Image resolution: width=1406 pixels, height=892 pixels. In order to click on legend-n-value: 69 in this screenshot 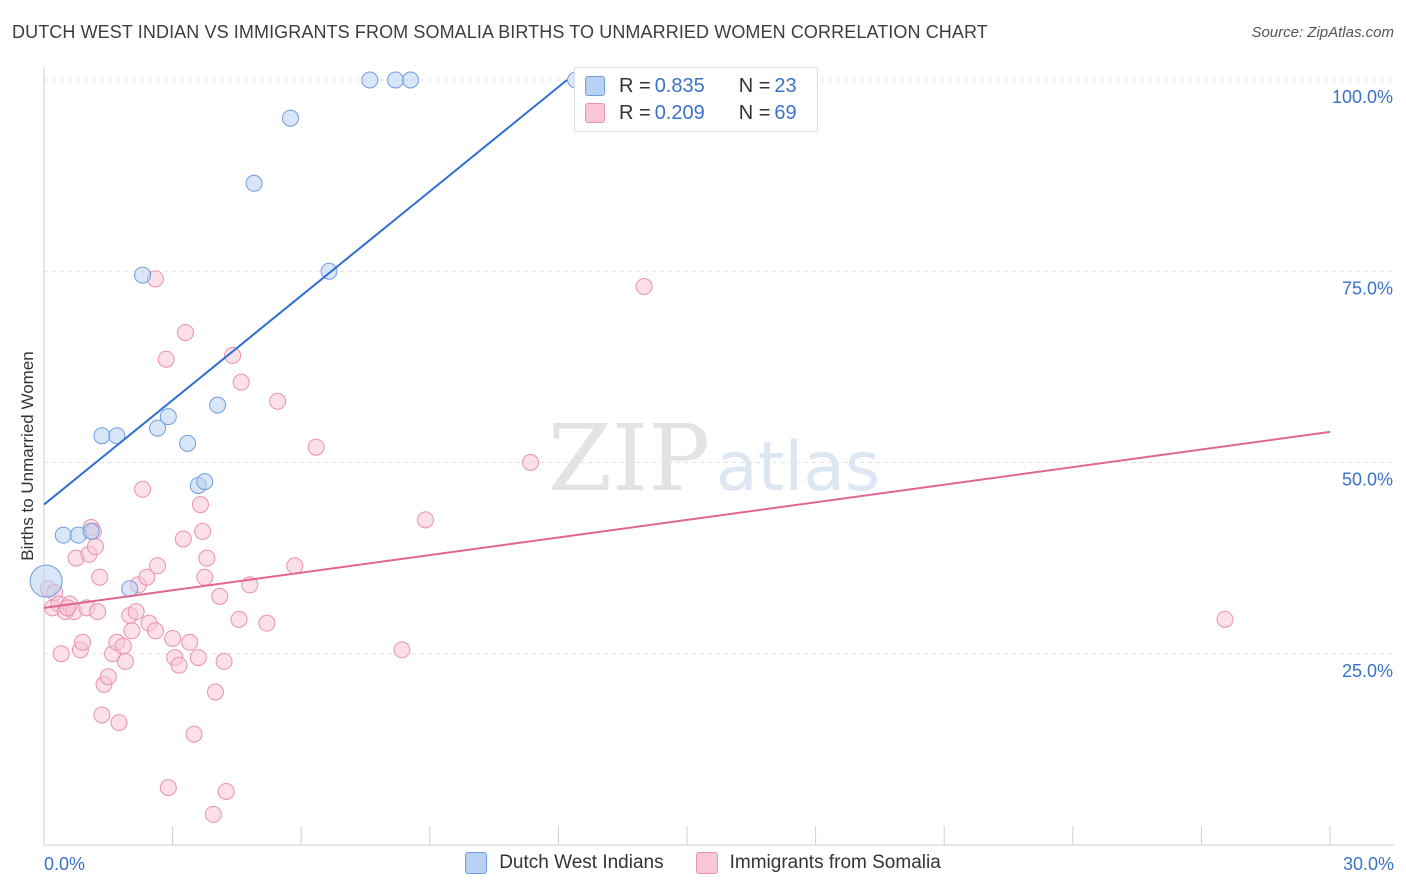, I will do `click(785, 112)`.